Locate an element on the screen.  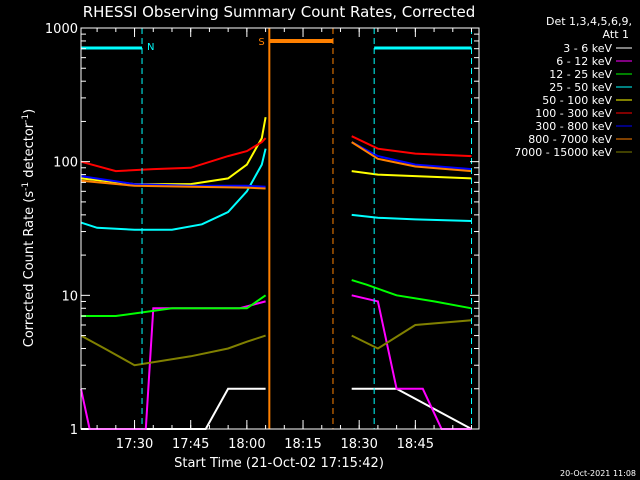
x-tick-label: 18:45 is located at coordinates (415, 444).